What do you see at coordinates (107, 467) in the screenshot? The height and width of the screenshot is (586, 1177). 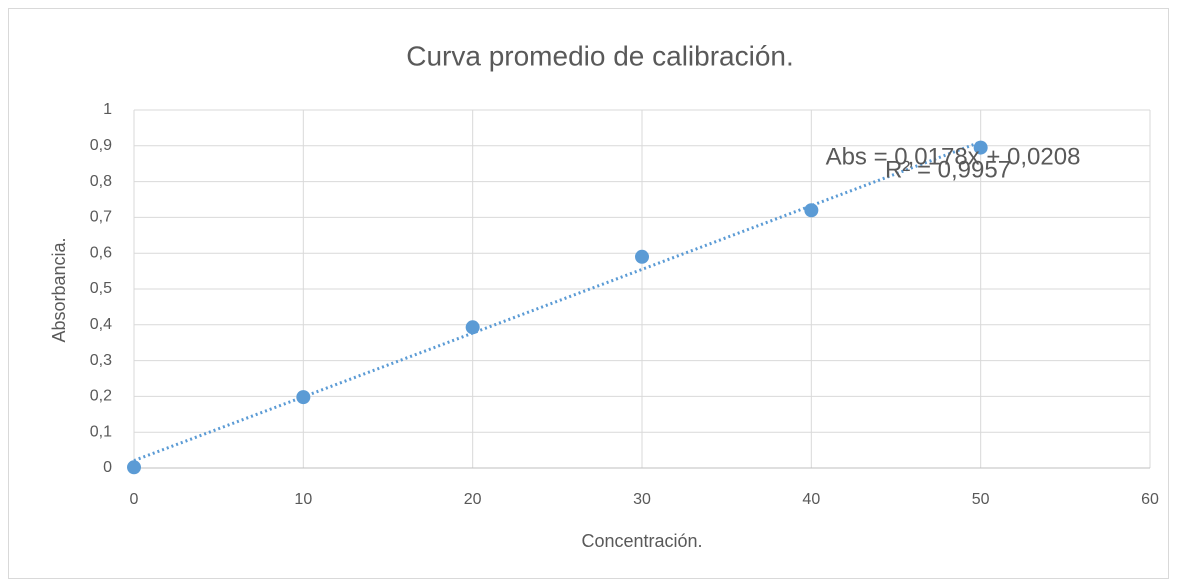 I see `y-tick-label: 0` at bounding box center [107, 467].